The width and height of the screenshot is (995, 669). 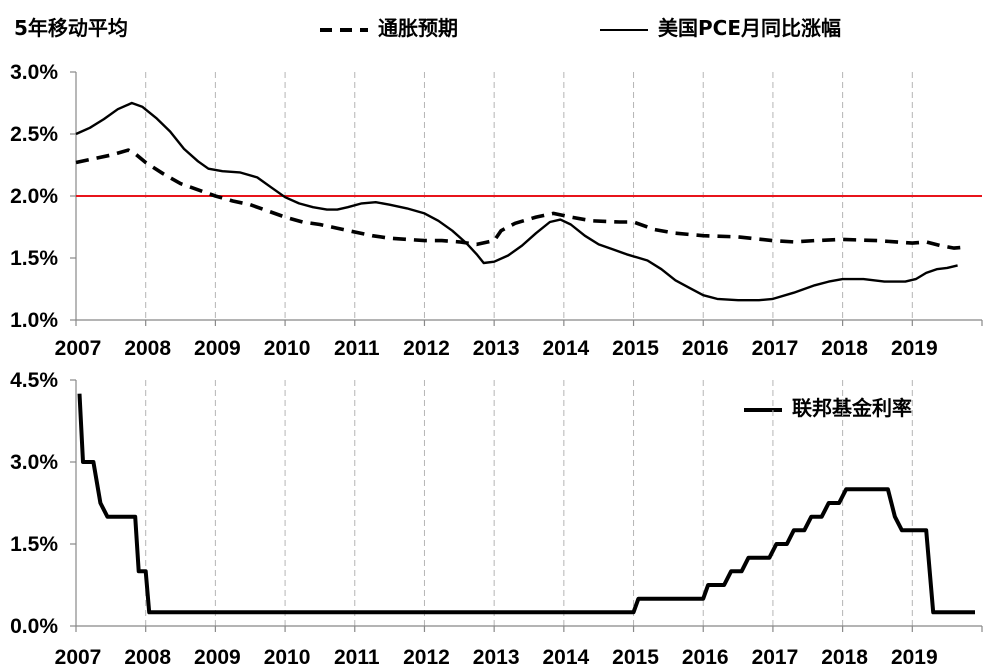 I want to click on top-y-tick-label: 2.0%, so click(x=34, y=196).